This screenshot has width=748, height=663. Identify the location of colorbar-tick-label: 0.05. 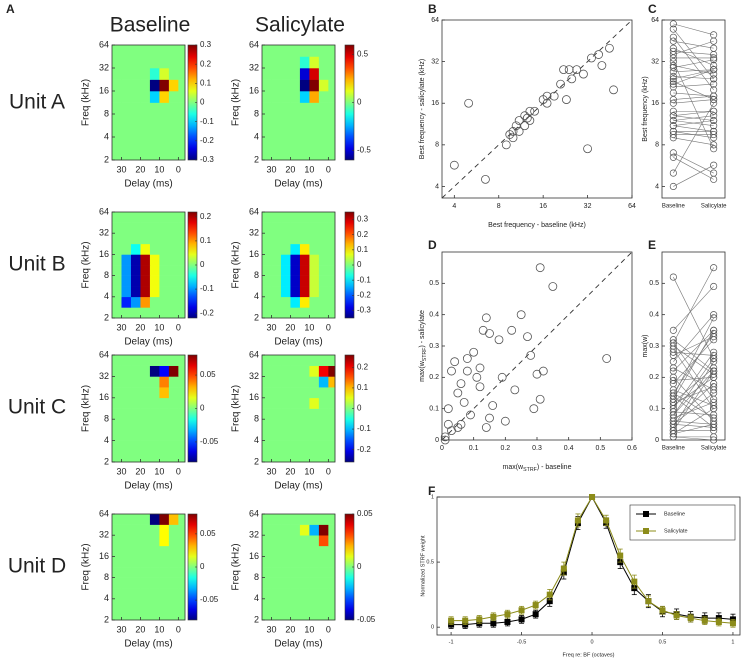
(365, 513).